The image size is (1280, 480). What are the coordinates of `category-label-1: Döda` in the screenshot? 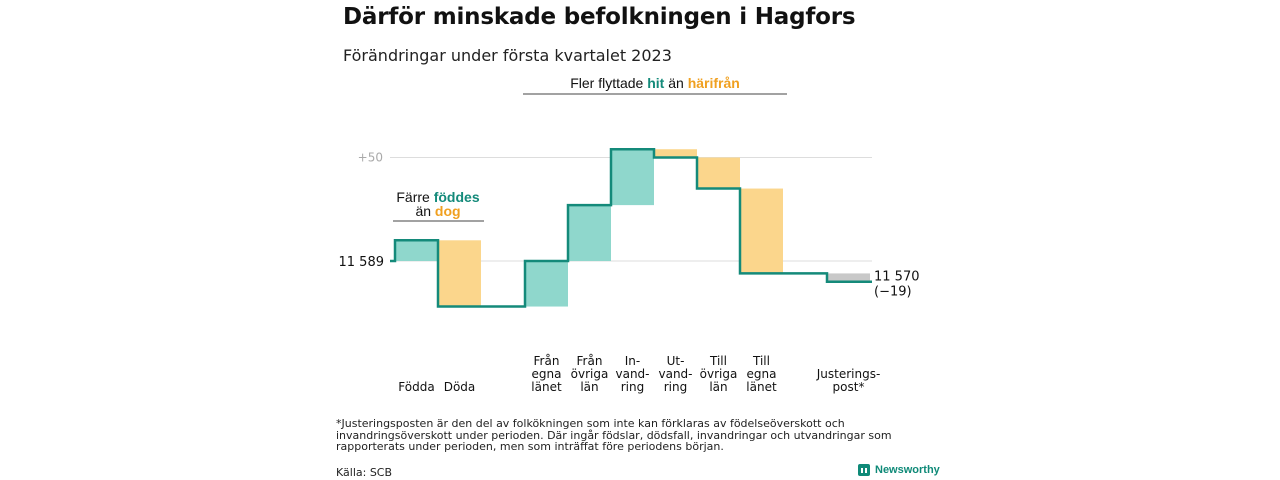 It's located at (460, 387).